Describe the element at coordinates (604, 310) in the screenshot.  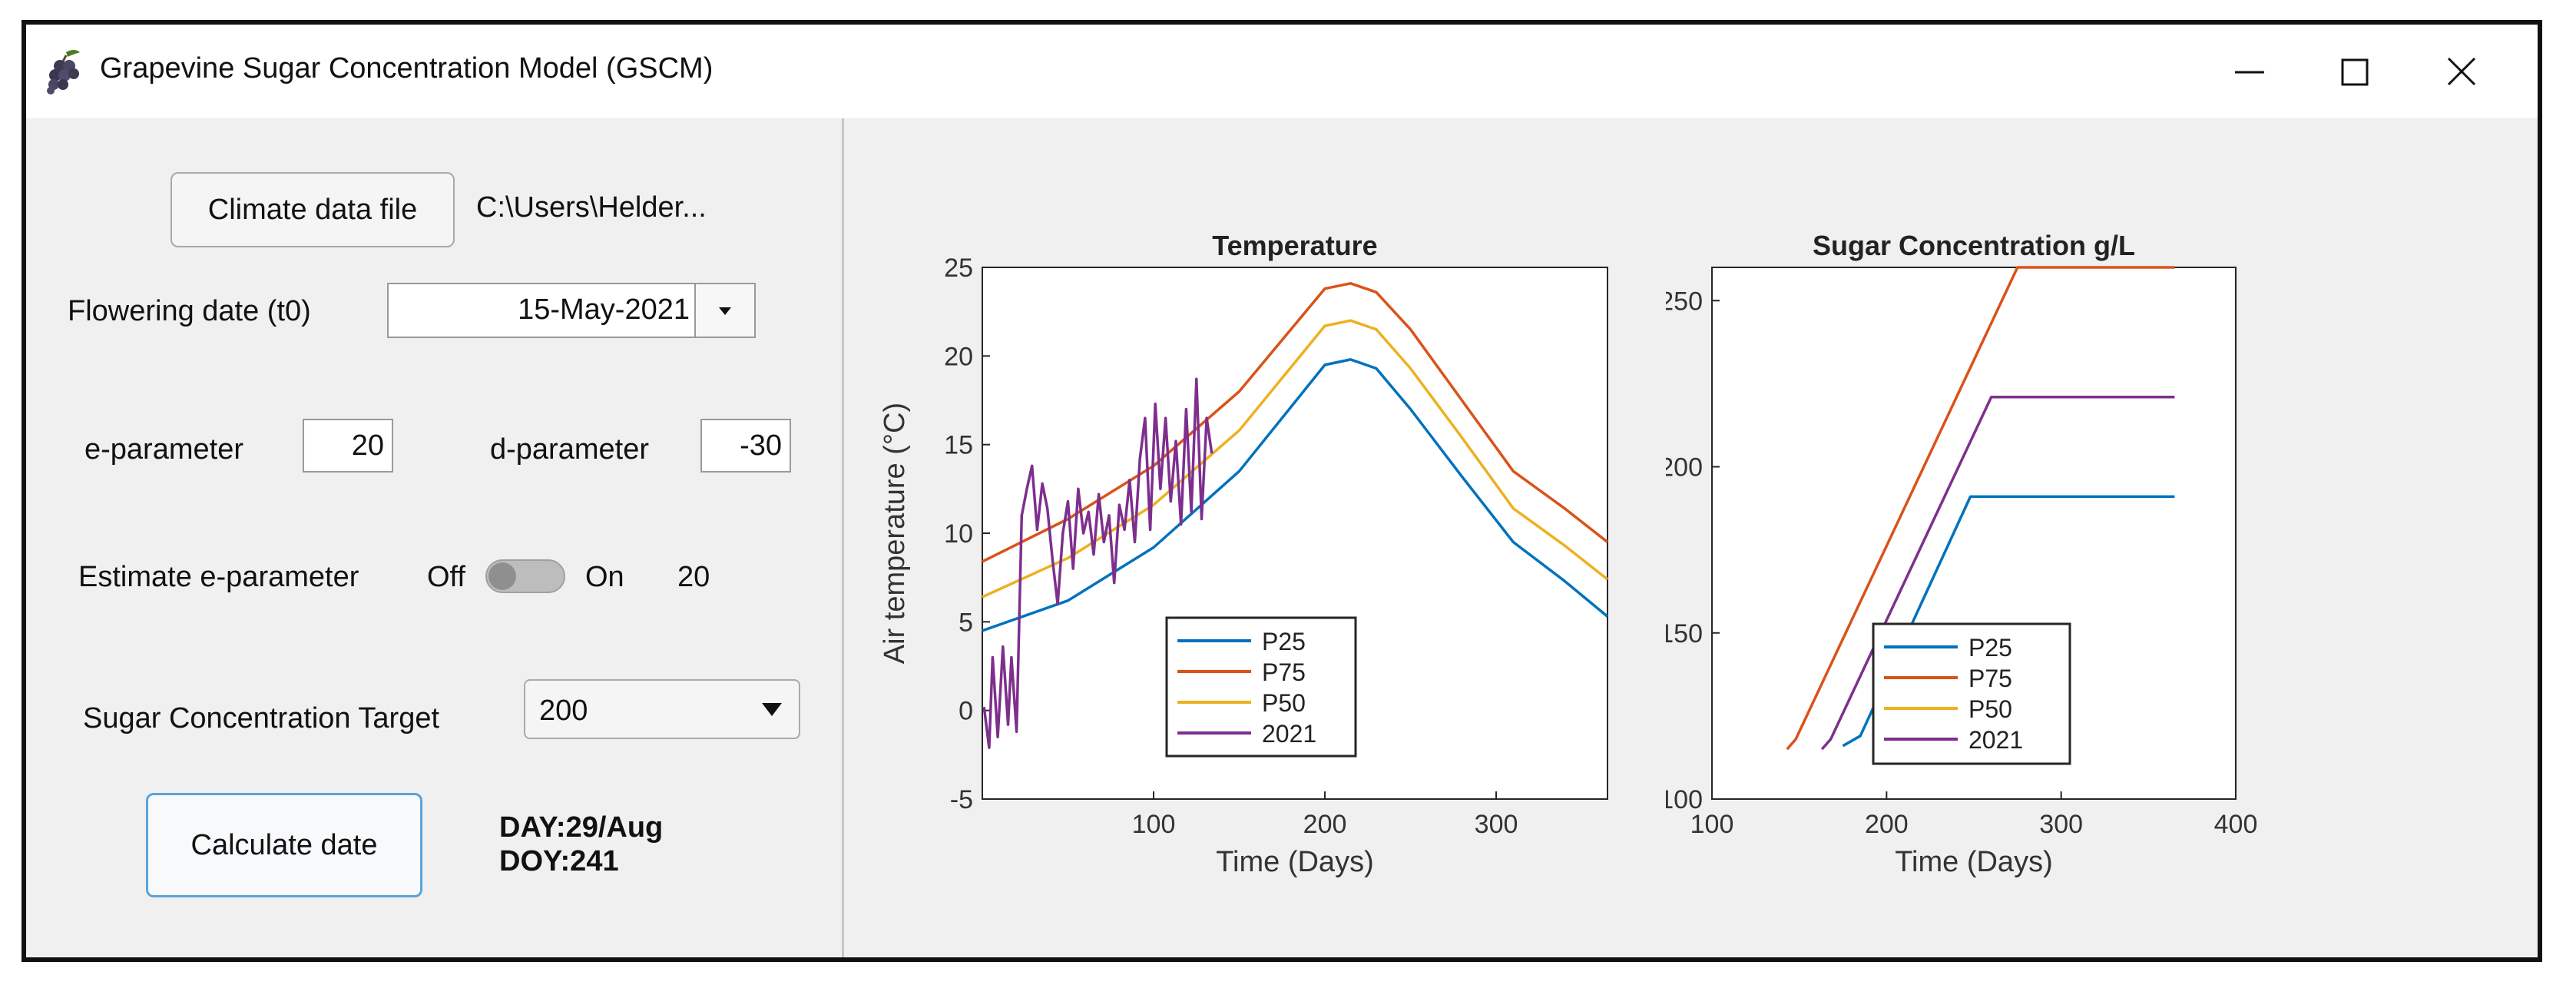
I see `flowering-date-value: 15-May-2021` at that location.